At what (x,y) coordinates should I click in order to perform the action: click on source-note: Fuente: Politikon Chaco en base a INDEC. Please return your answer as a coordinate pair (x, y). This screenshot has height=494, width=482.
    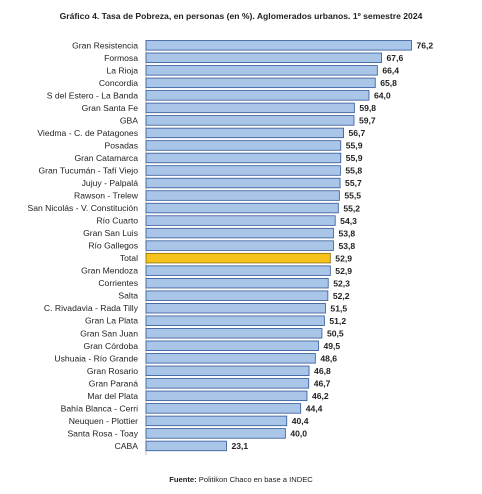
    Looking at the image, I should click on (241, 479).